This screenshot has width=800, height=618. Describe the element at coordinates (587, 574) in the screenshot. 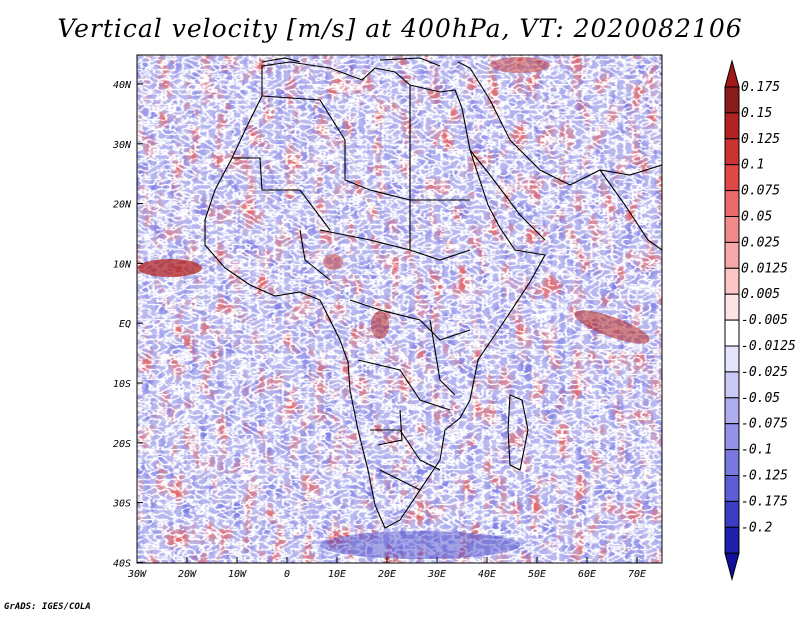

I see `lon-label: 60E` at that location.